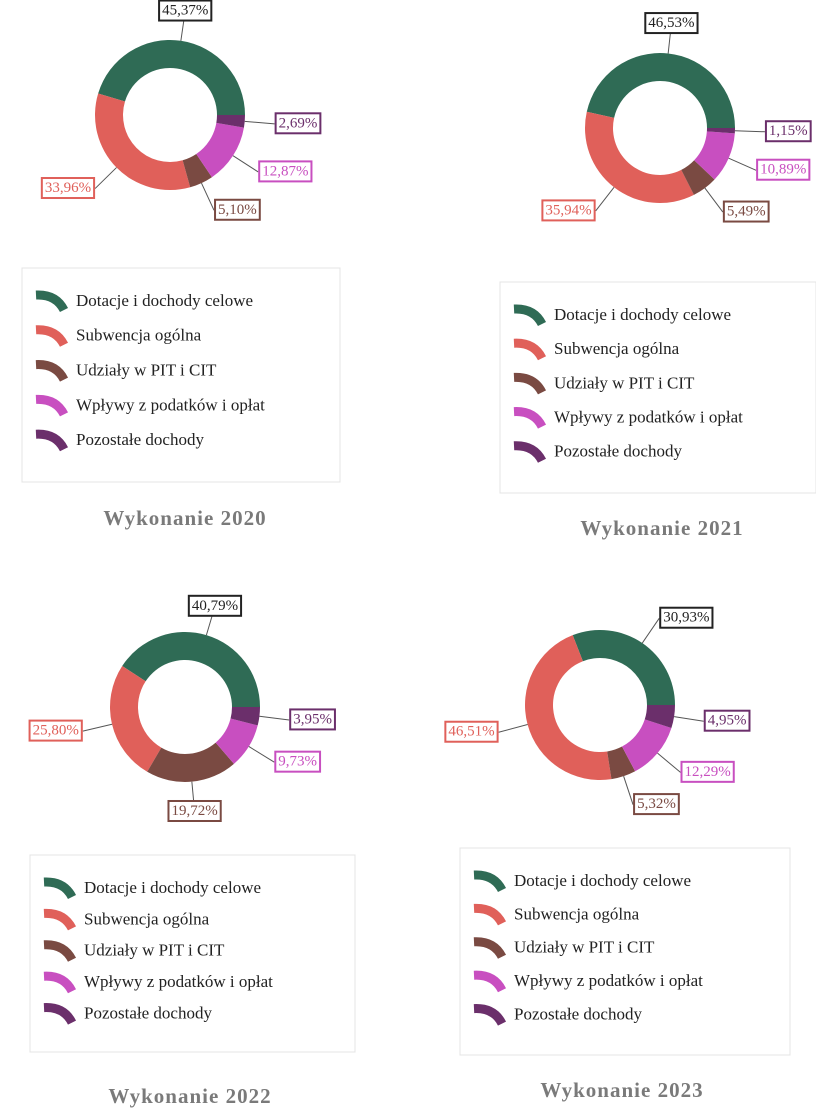  I want to click on value-label: 4,95%, so click(727, 721).